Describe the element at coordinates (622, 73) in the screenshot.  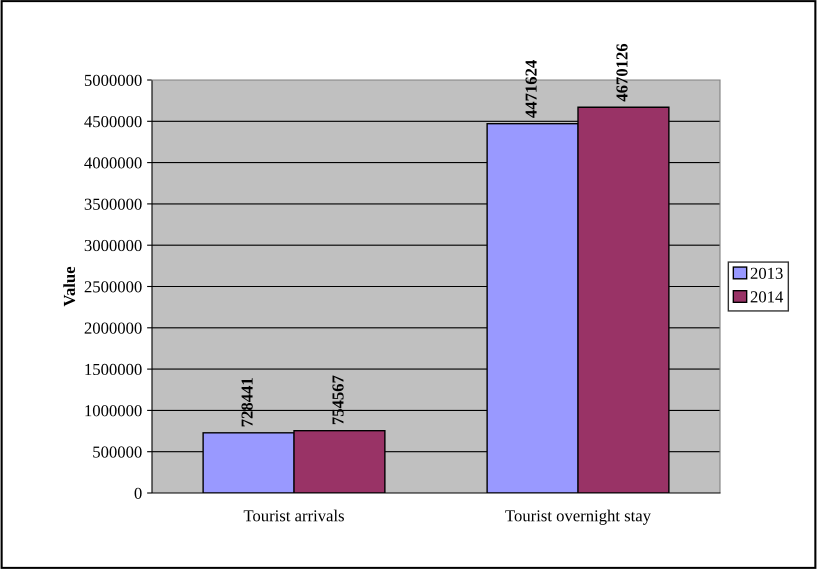
I see `data-label: 4670126` at that location.